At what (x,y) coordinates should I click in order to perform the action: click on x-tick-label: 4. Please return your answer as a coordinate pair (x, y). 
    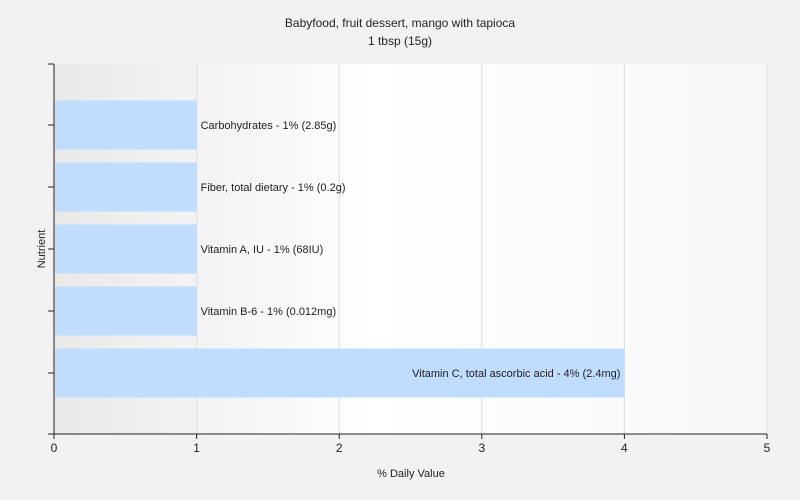
    Looking at the image, I should click on (624, 448).